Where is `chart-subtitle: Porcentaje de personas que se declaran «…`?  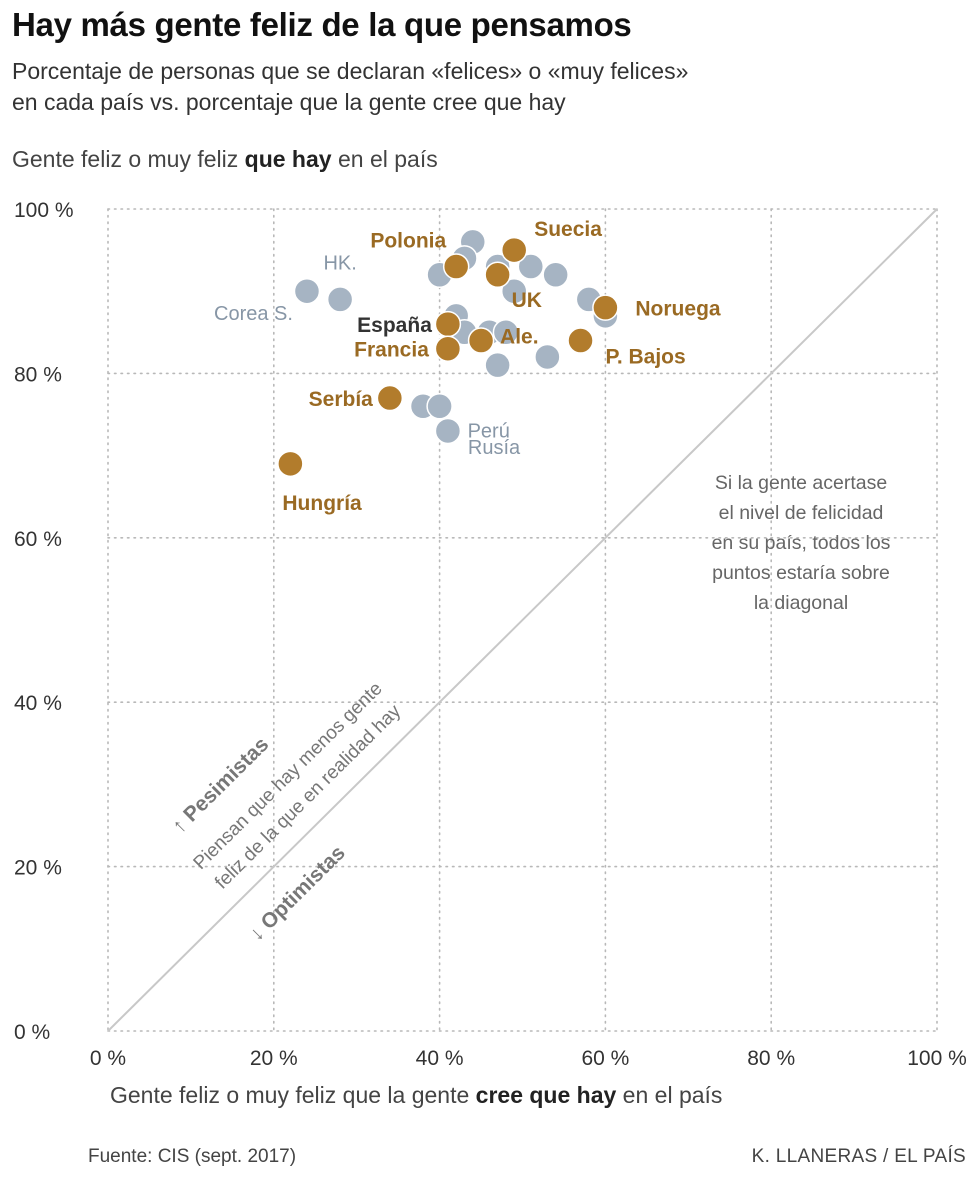
chart-subtitle: Porcentaje de personas que se declaran «… is located at coordinates (350, 87).